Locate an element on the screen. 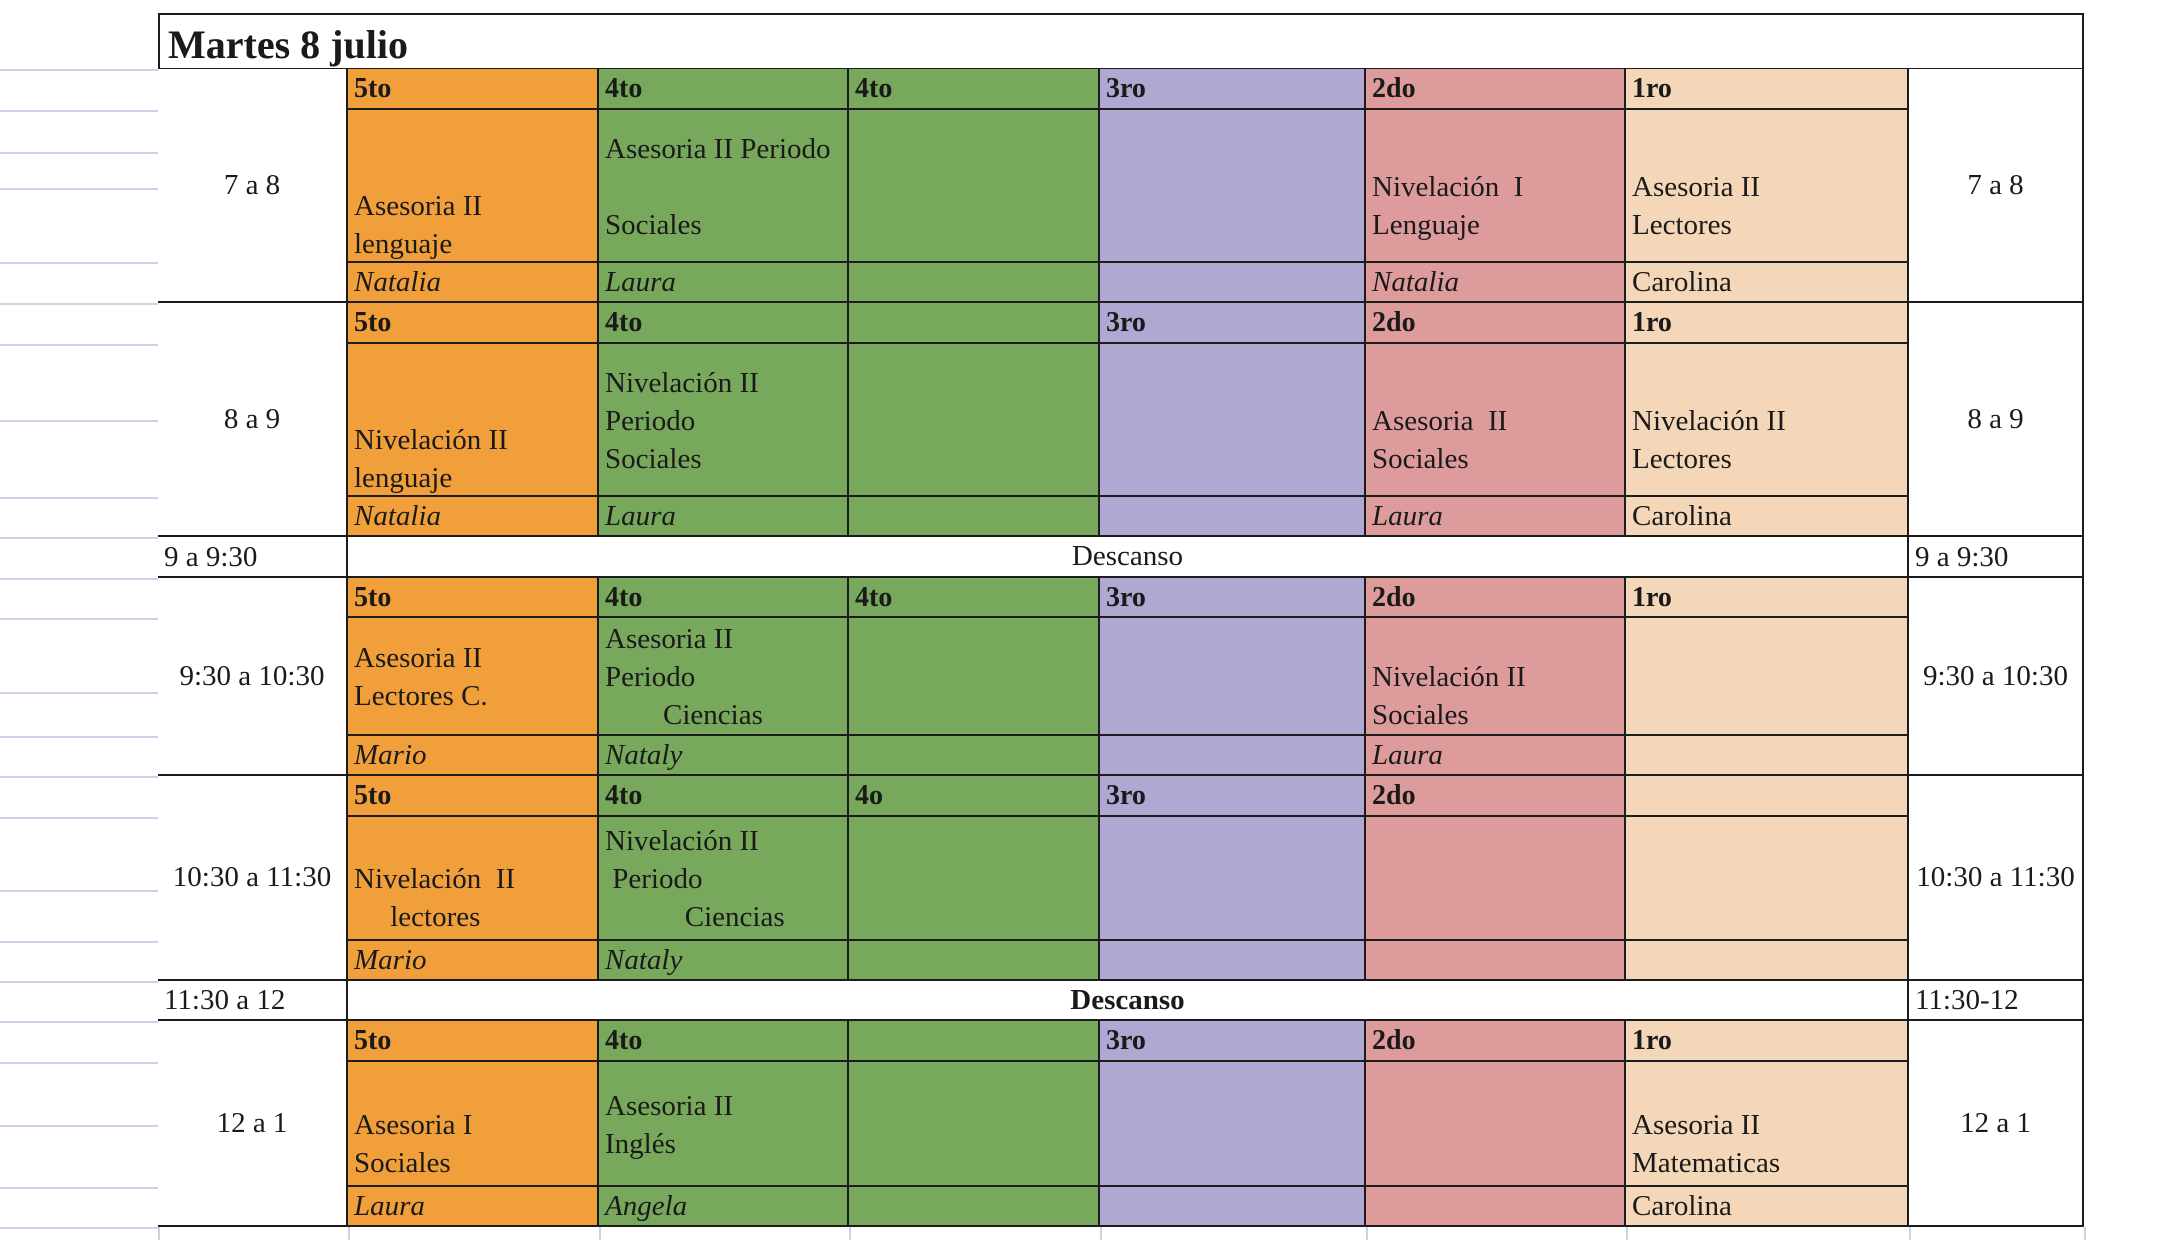 This screenshot has width=2160, height=1240. subject-cell: Nivelación II Lectores is located at coordinates (1767, 420).